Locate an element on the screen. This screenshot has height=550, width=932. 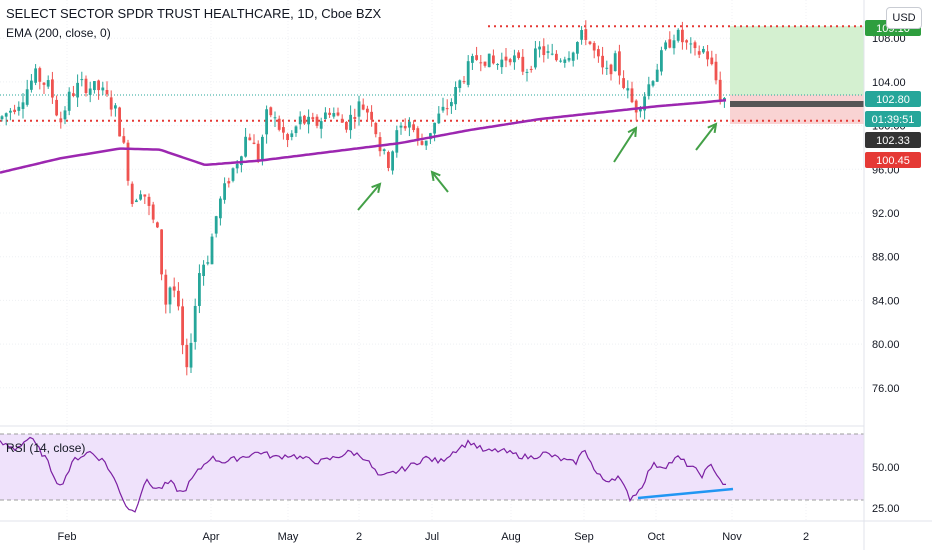
loss-zone is located at coordinates (797, 109).